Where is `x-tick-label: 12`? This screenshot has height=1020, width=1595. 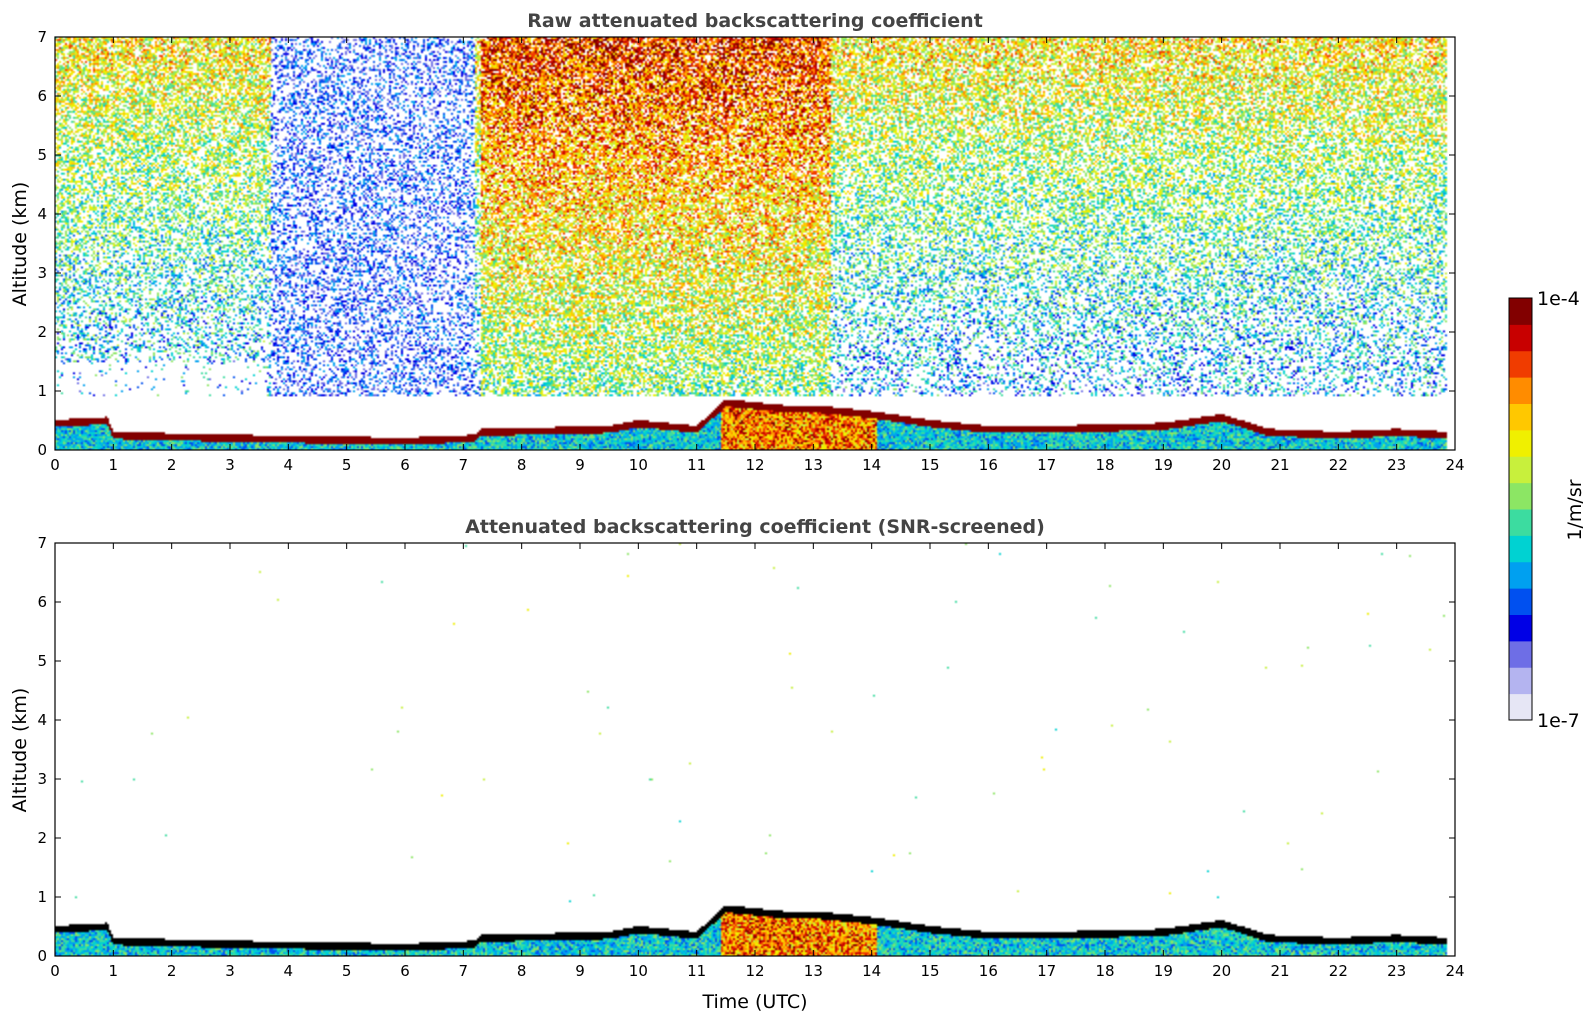
x-tick-label: 12 is located at coordinates (754, 971).